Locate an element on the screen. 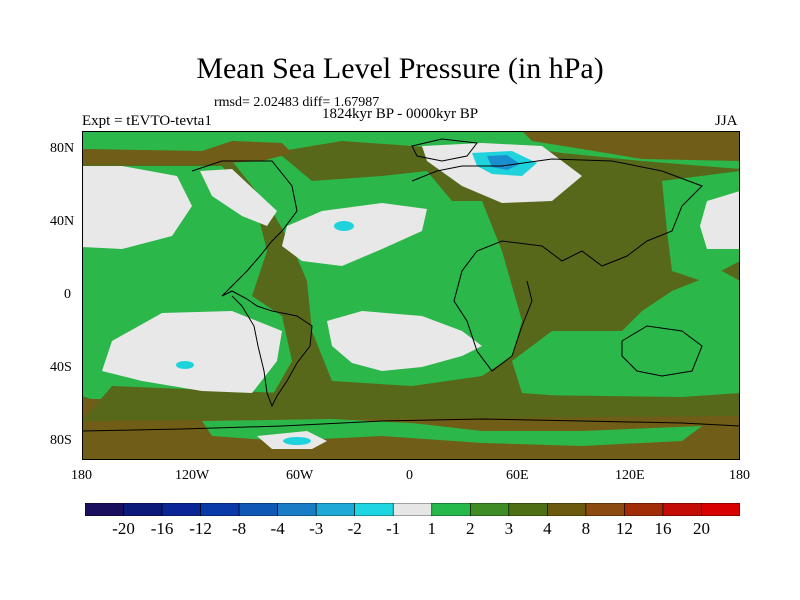 Image resolution: width=800 pixels, height=600 pixels. experiment-label: Expt = tEVTO-tevta1 is located at coordinates (147, 121).